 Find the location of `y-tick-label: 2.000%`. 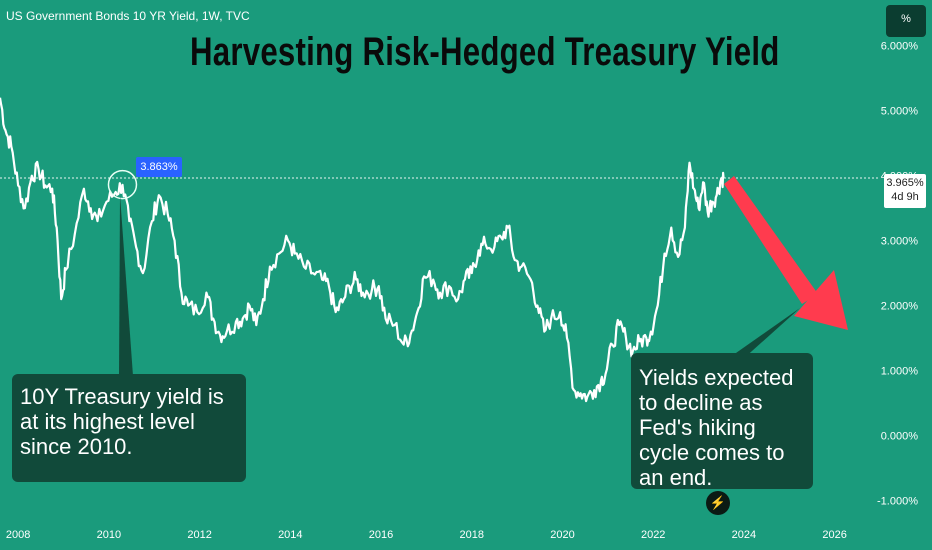

y-tick-label: 2.000% is located at coordinates (900, 307).